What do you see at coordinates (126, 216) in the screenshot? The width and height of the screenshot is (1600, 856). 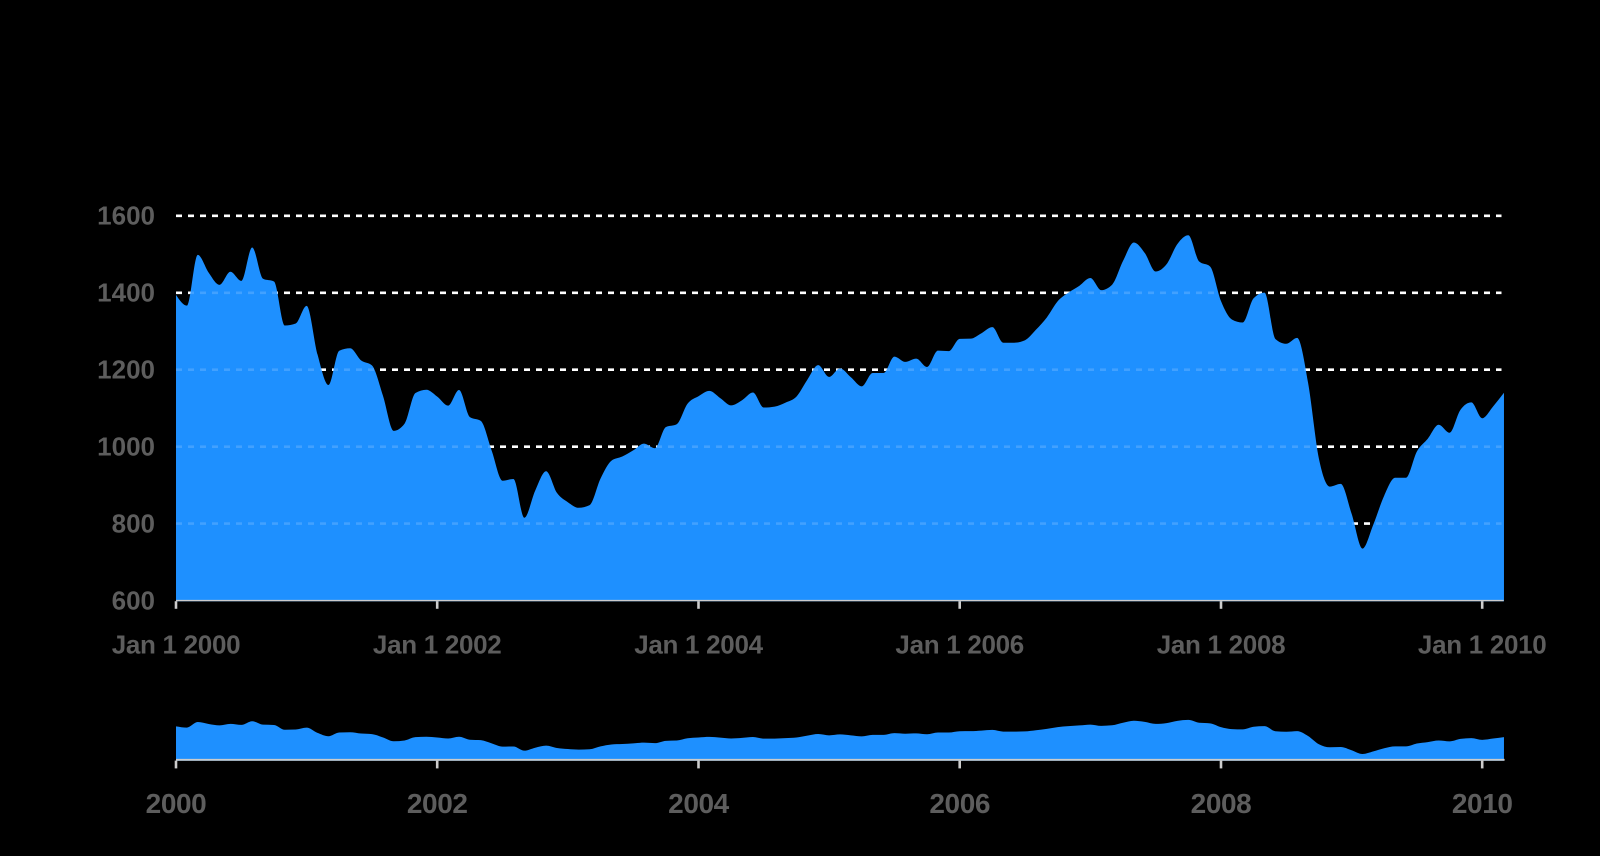 I see `svg-text: 1600` at bounding box center [126, 216].